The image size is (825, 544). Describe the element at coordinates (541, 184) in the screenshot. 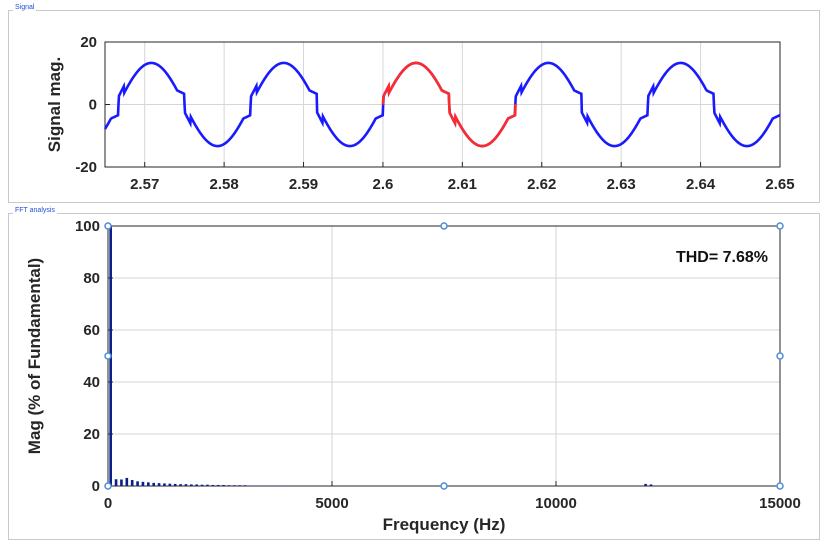

I see `signal-x-tick-label: 2.62` at that location.